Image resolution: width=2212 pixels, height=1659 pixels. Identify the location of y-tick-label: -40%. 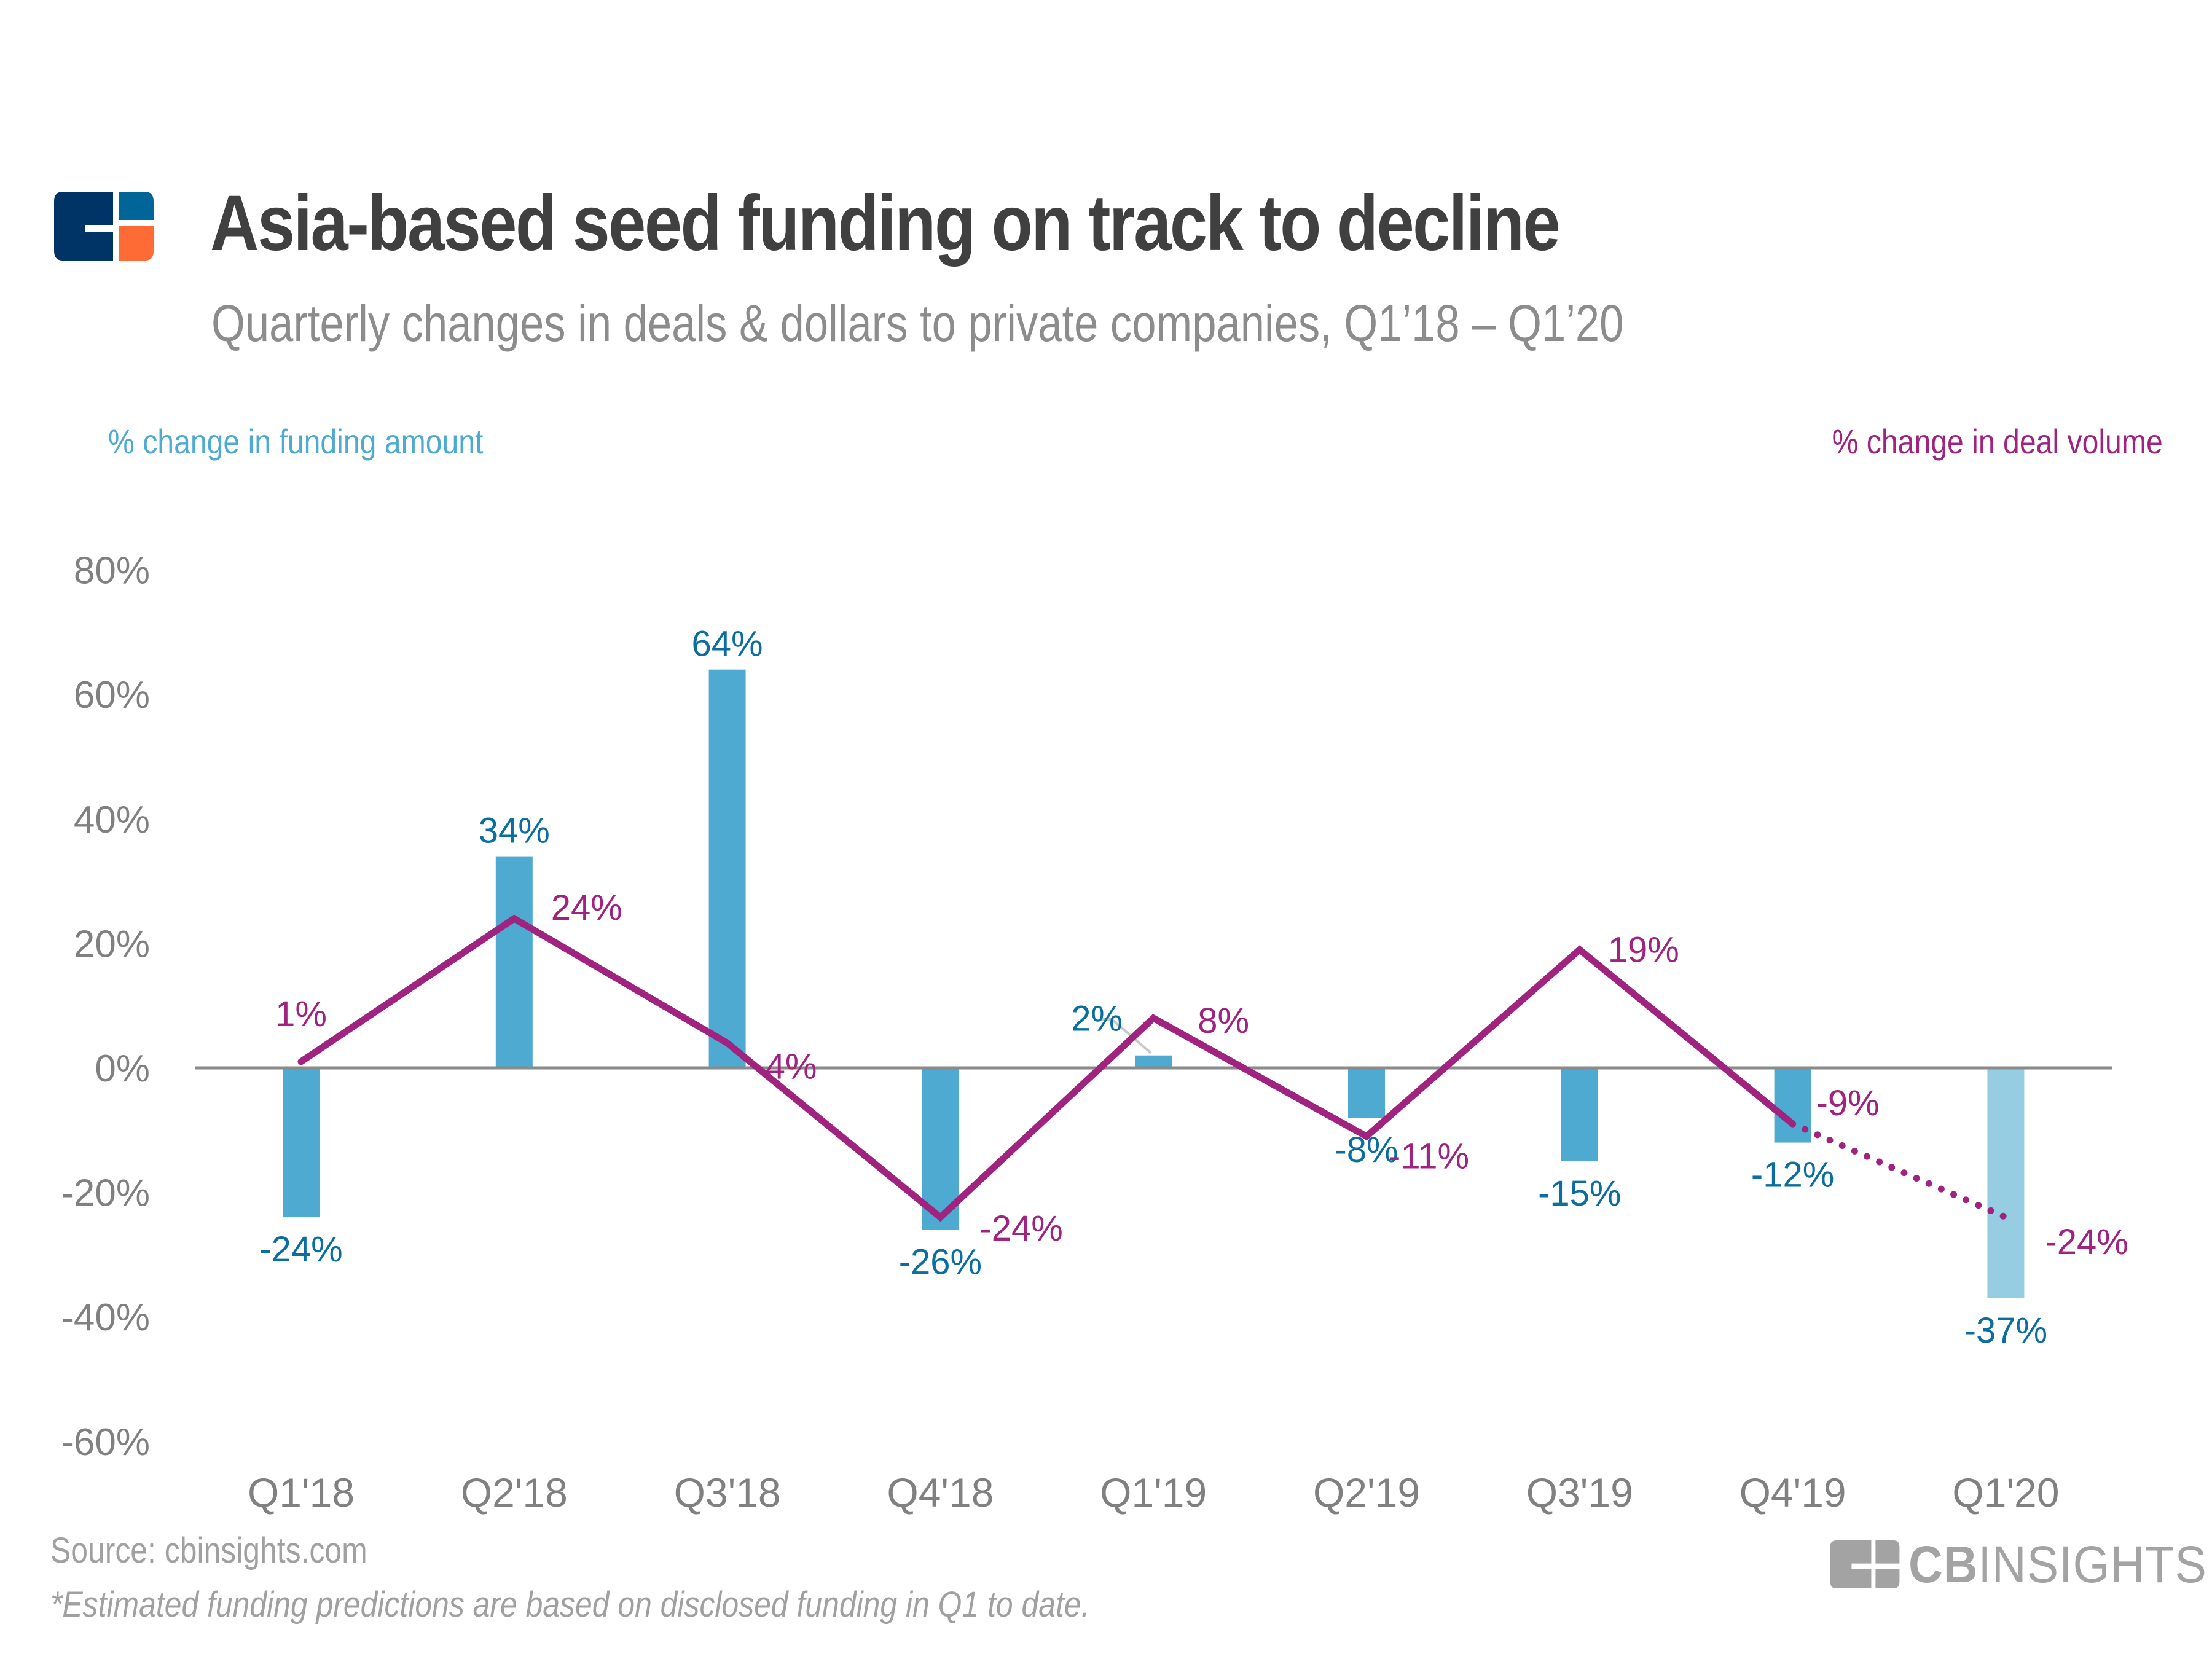
(105, 1317).